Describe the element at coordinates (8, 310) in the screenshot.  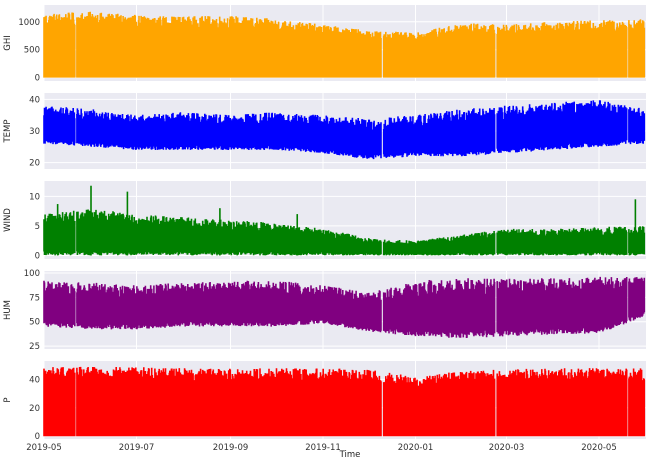
I see `y-axis-label: HUM` at that location.